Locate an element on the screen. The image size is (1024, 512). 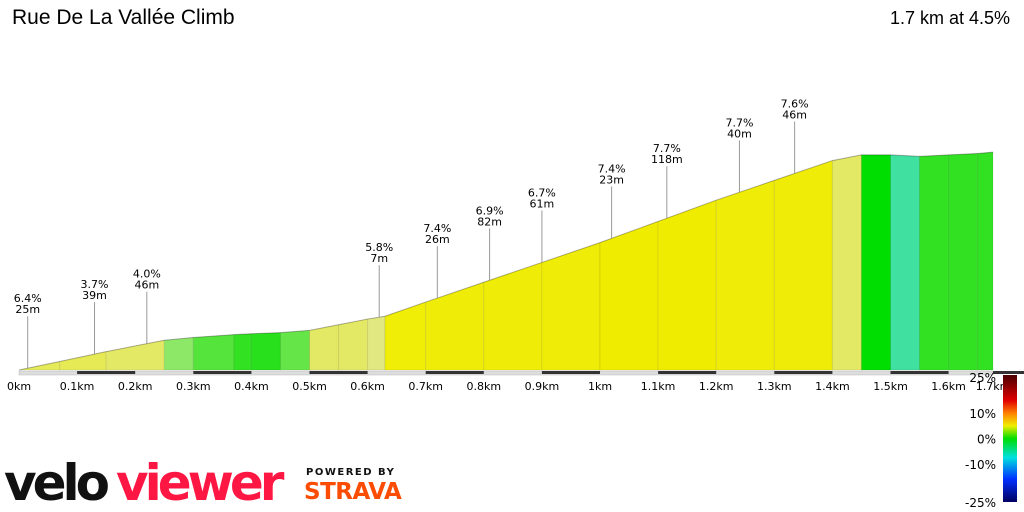
x-tick-label: 1.7km is located at coordinates (993, 386).